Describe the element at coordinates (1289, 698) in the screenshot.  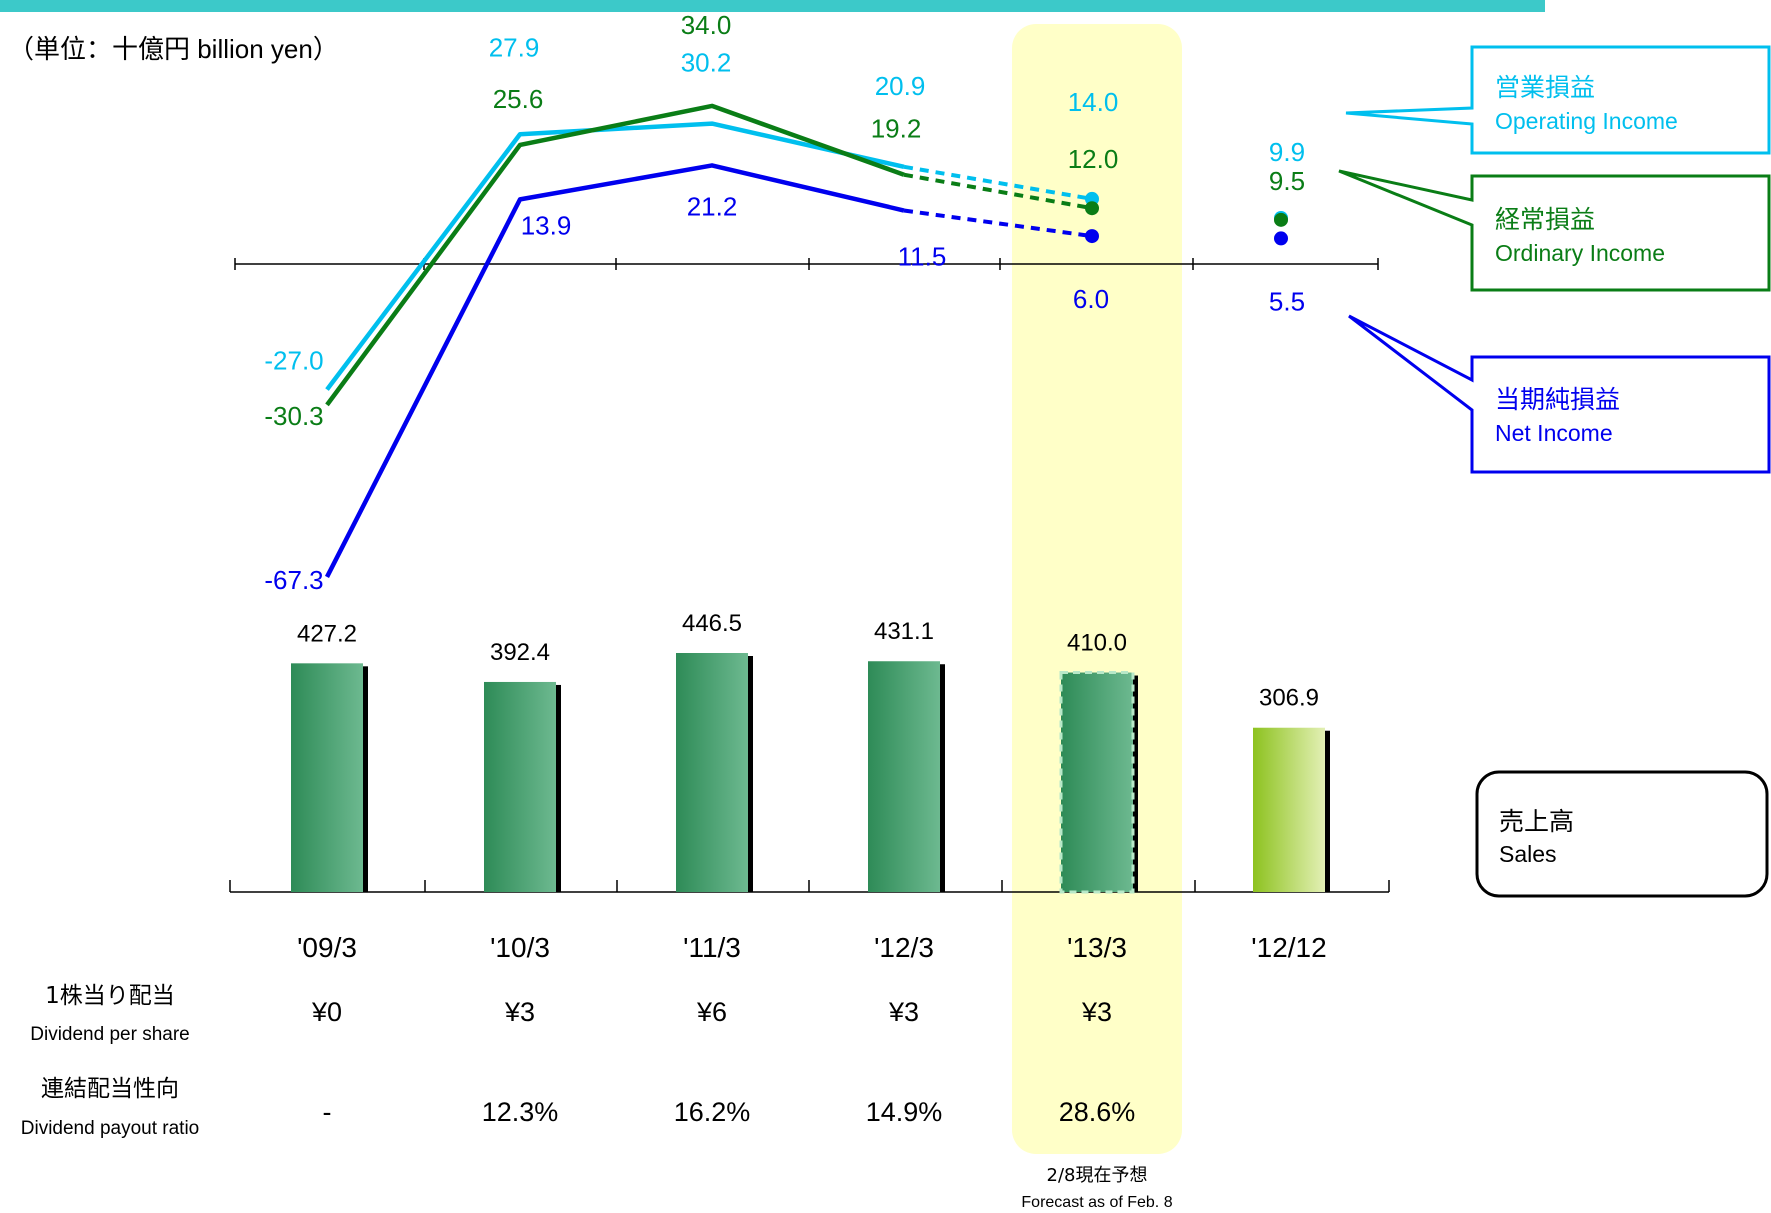
I see `sales-value-label-1212: 306.9` at that location.